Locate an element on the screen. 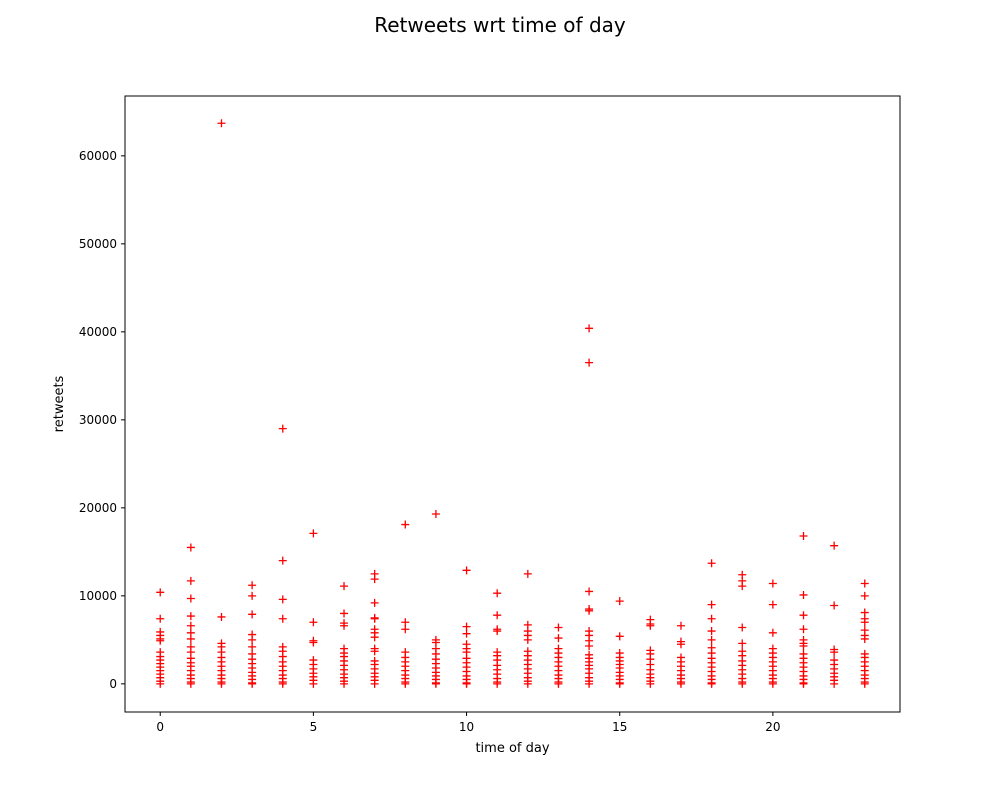 The width and height of the screenshot is (1000, 800). x-axis-ticks: 0 5 10 15 20 is located at coordinates (468, 723).